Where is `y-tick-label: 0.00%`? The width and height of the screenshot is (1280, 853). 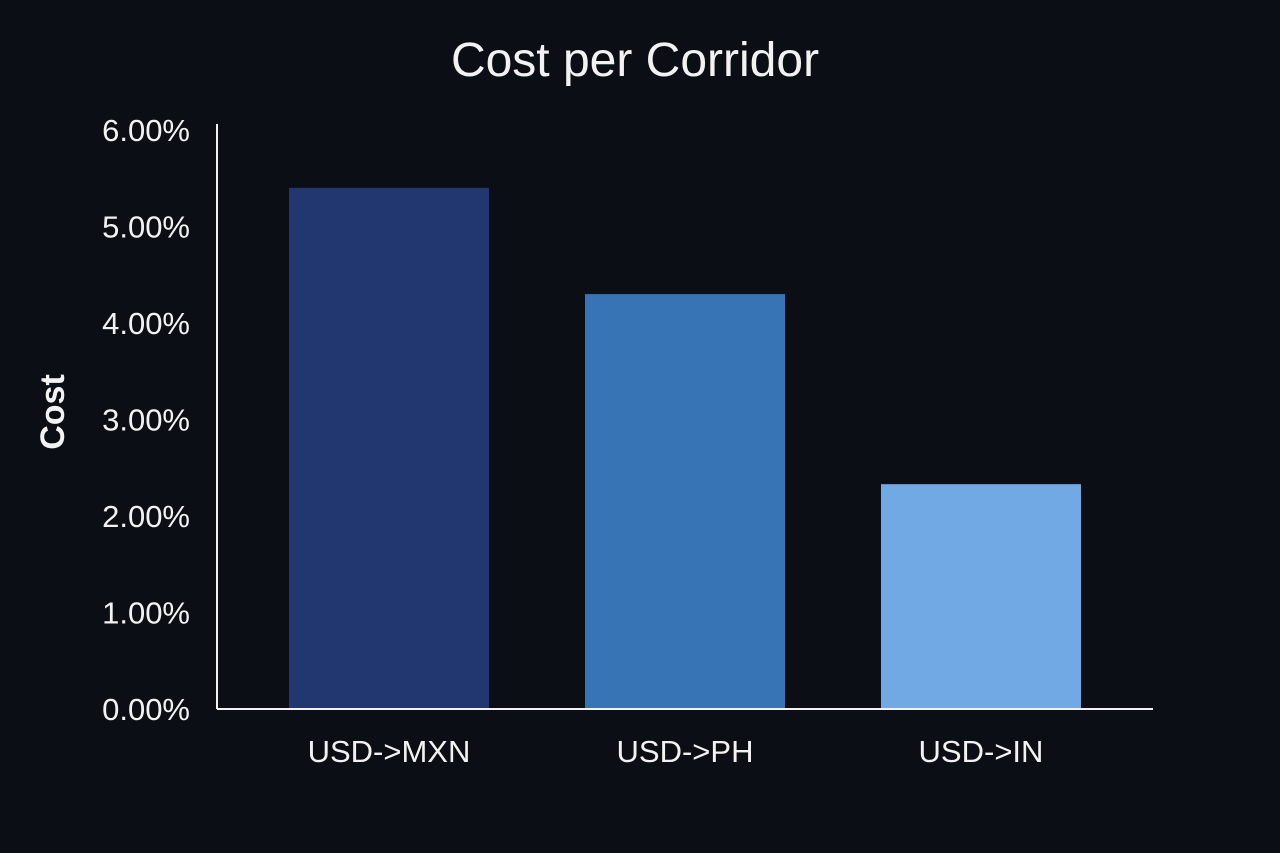 y-tick-label: 0.00% is located at coordinates (146, 709).